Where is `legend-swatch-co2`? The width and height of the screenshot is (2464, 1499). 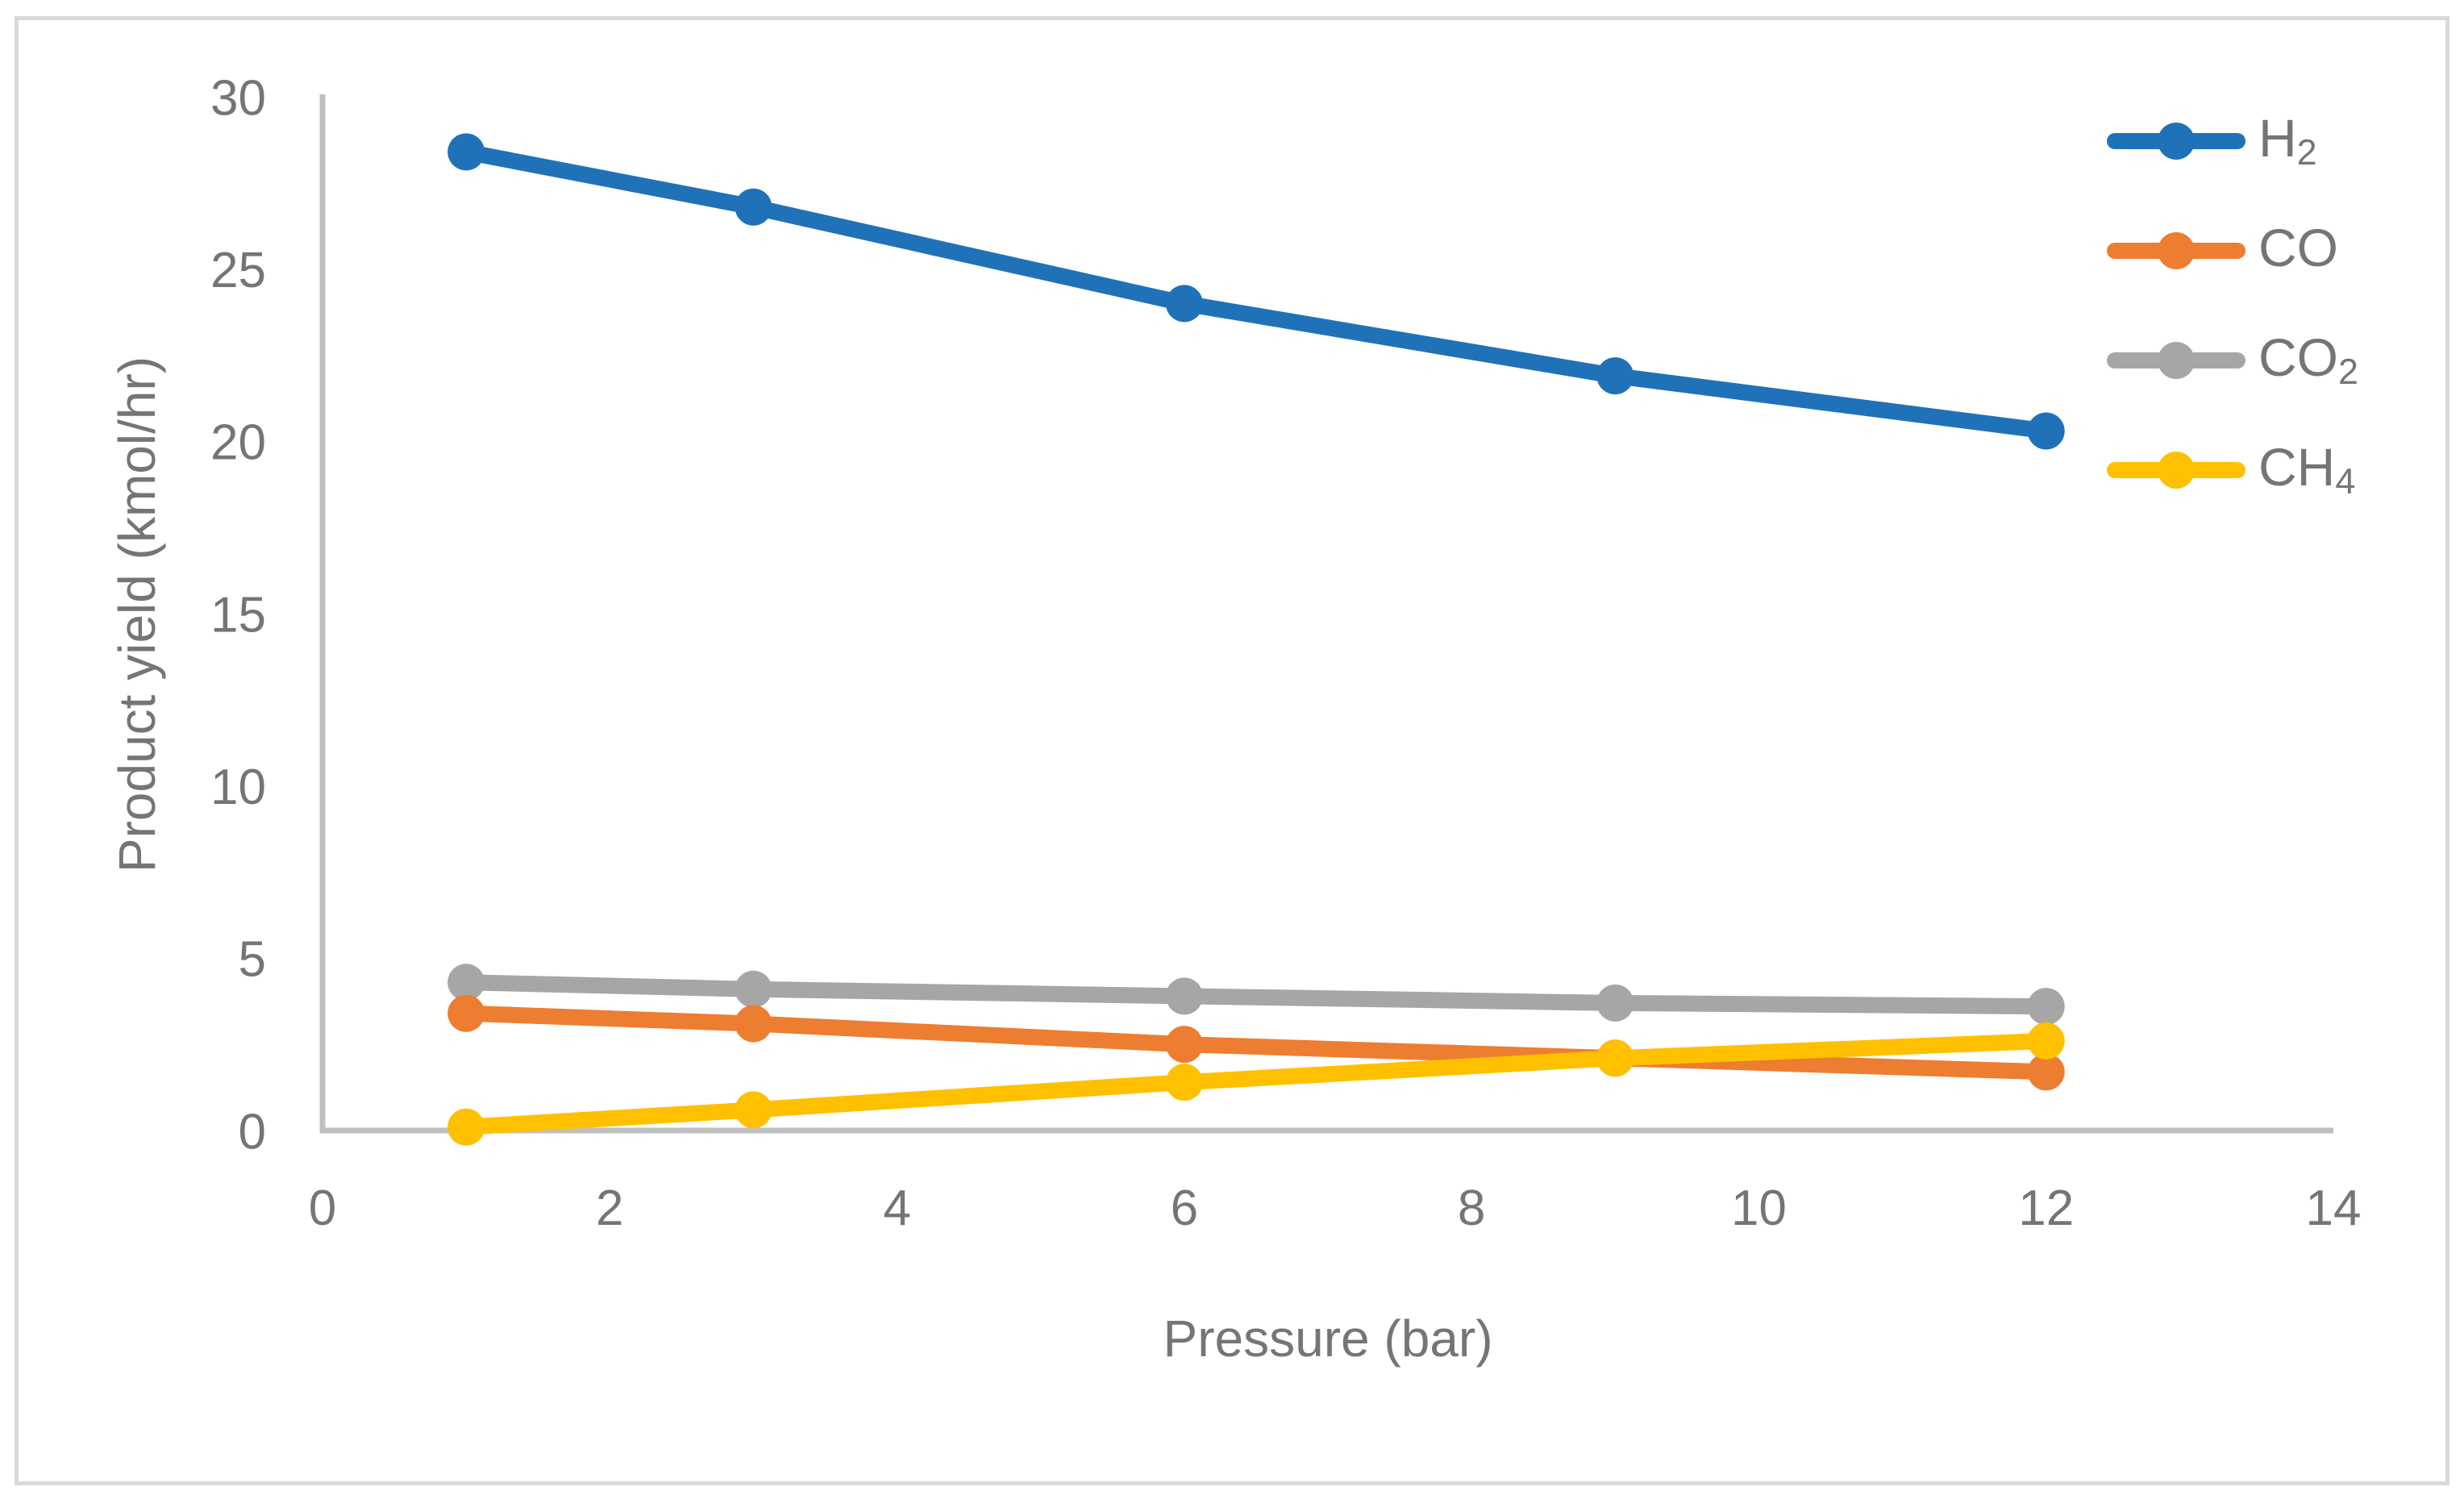
legend-swatch-co2 is located at coordinates (2176, 360).